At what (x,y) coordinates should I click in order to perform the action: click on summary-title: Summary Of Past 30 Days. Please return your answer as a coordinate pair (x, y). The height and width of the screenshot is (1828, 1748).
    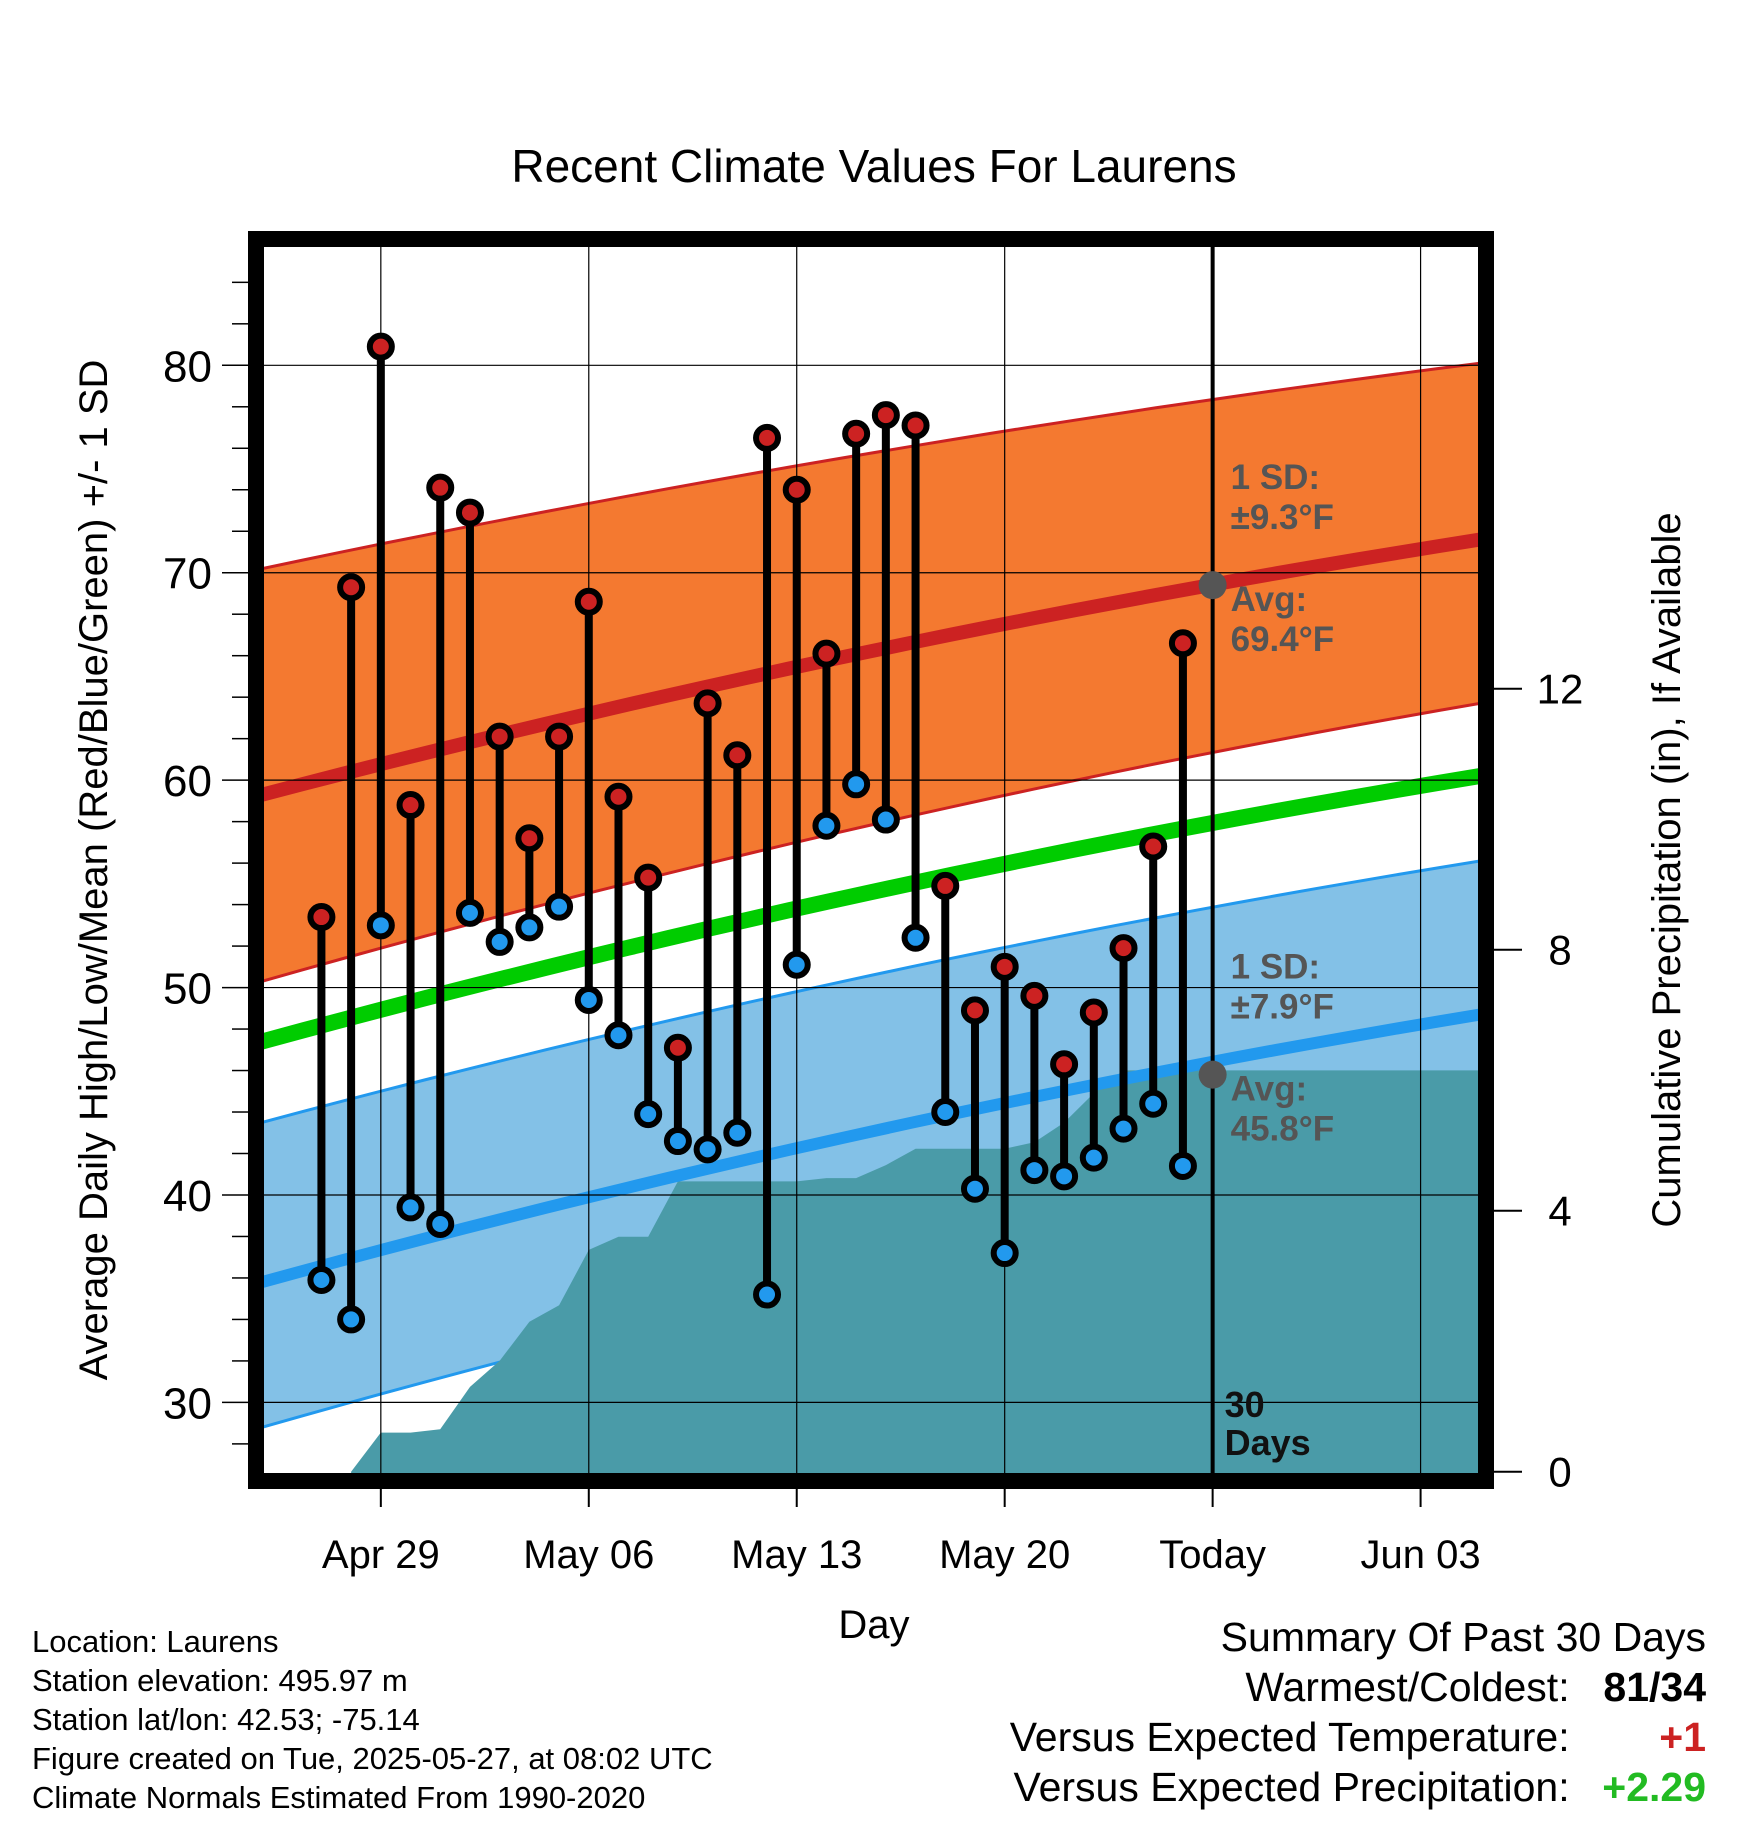
    Looking at the image, I should click on (1463, 1637).